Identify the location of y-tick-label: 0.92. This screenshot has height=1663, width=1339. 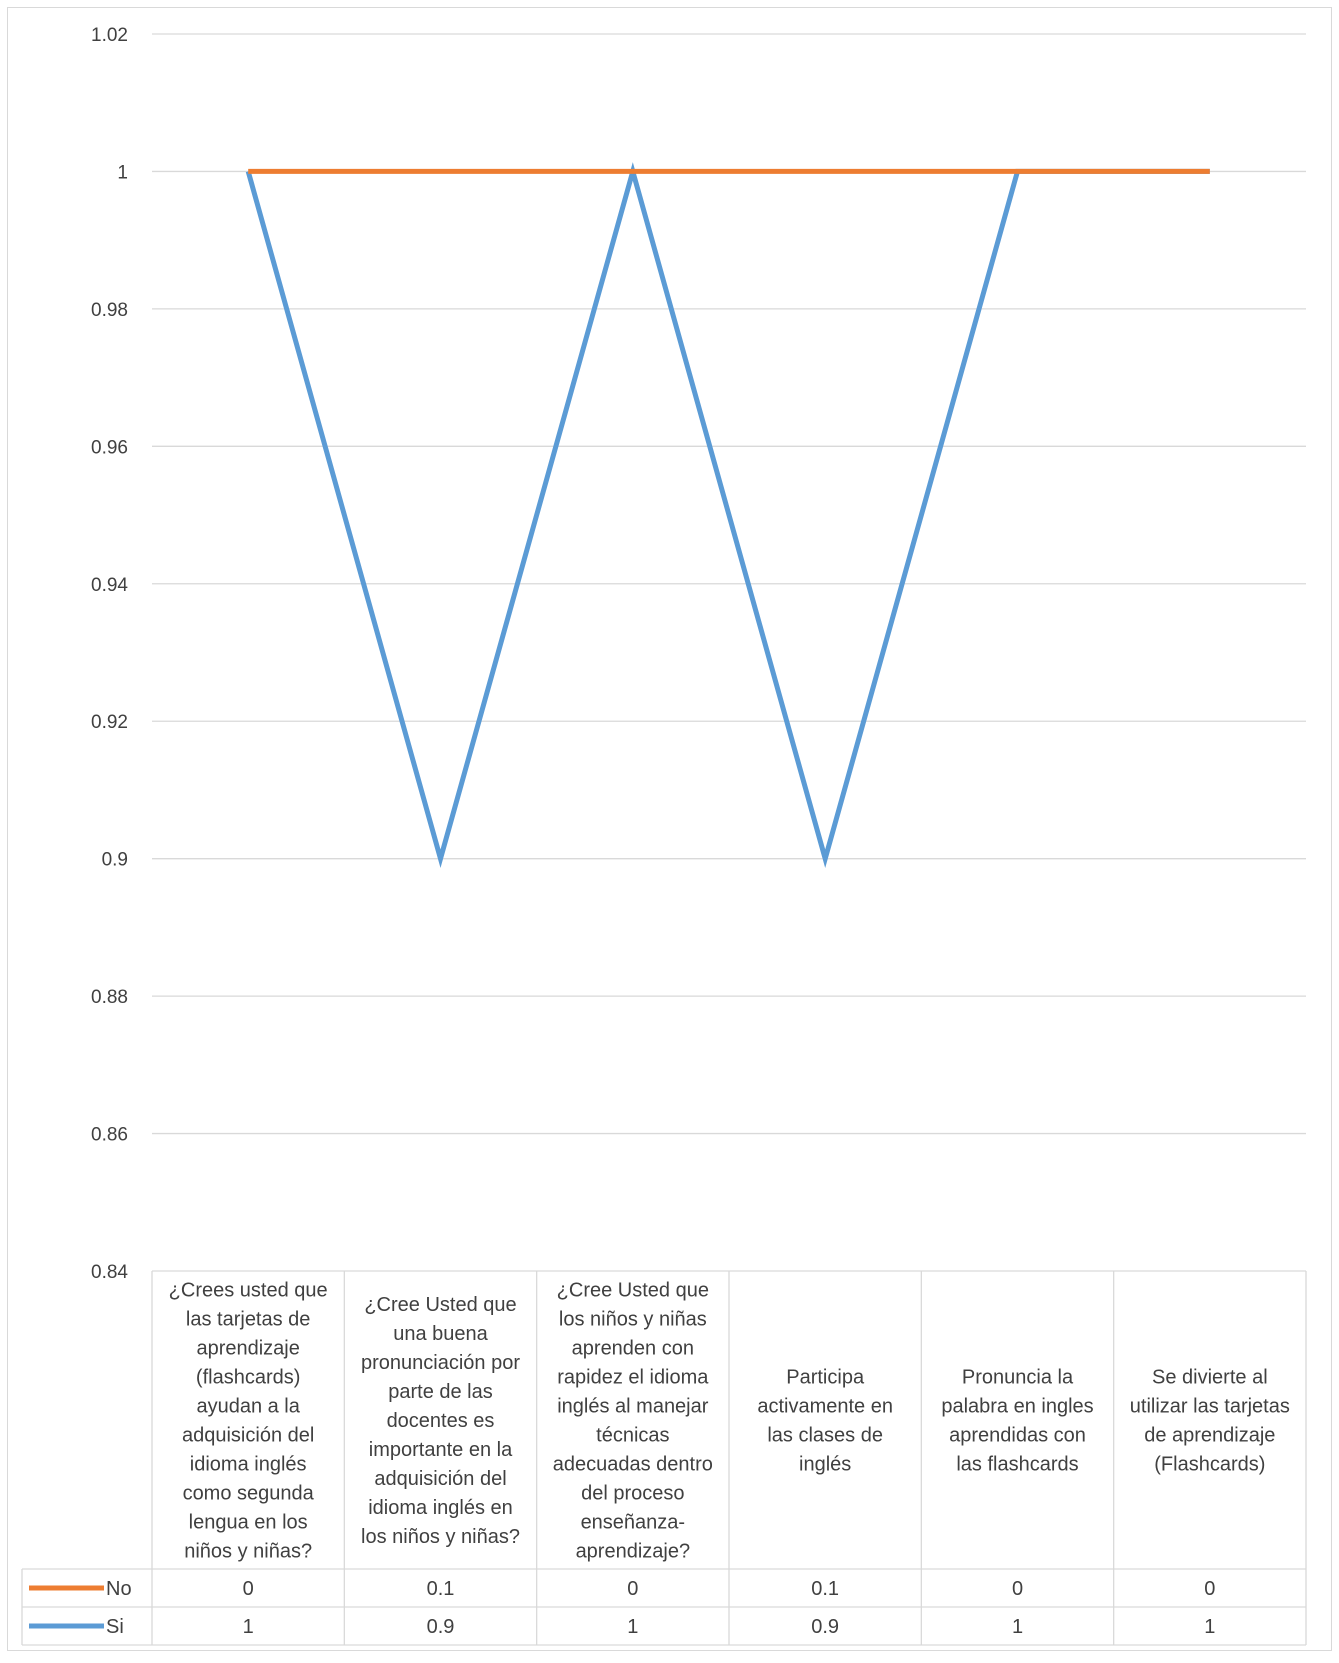
(109, 722).